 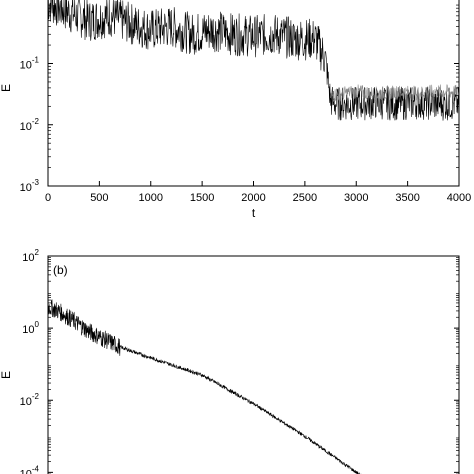 I want to click on y-tick-exponent: 2, so click(x=37, y=252).